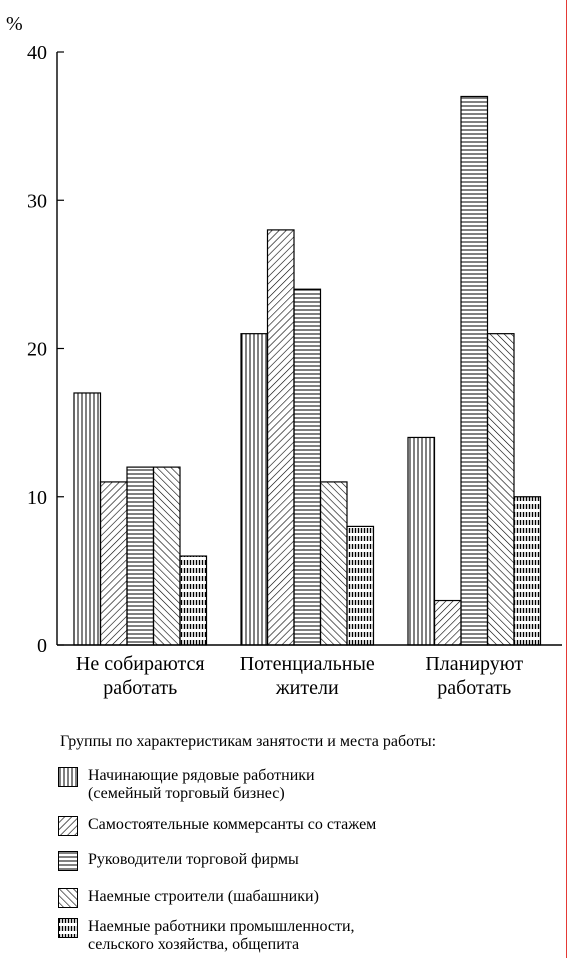 The image size is (568, 958). Describe the element at coordinates (37, 201) in the screenshot. I see `y-tick-label: 30` at that location.